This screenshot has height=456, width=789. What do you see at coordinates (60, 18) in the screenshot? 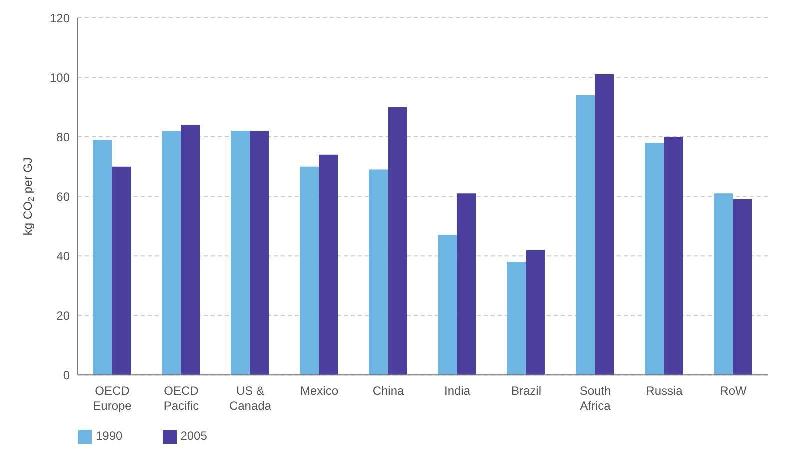
I see `y-tick-label: 120` at bounding box center [60, 18].